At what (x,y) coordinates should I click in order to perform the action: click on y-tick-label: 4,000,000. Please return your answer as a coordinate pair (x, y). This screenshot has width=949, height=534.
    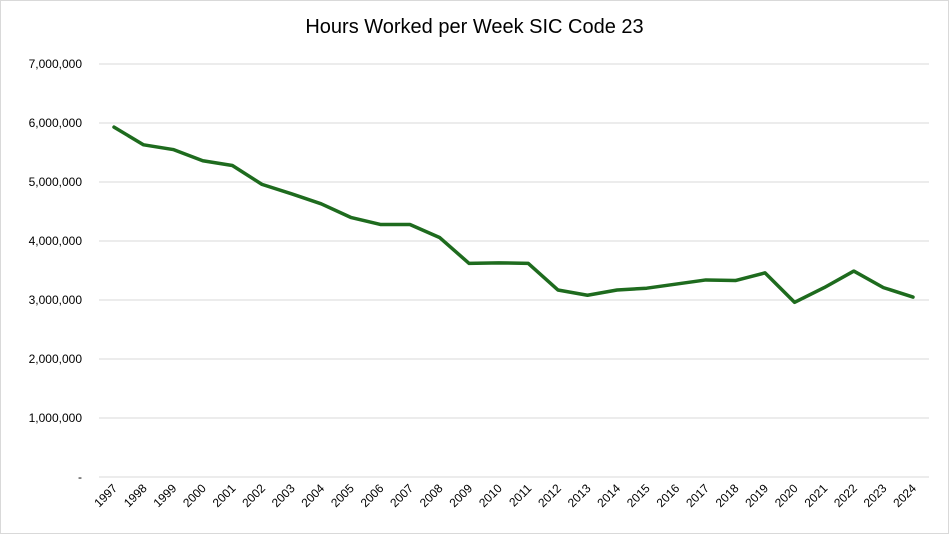
    Looking at the image, I should click on (56, 241).